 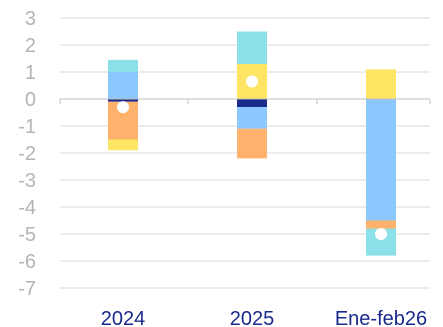 What do you see at coordinates (27, 289) in the screenshot?
I see `y-tick-label: -7` at bounding box center [27, 289].